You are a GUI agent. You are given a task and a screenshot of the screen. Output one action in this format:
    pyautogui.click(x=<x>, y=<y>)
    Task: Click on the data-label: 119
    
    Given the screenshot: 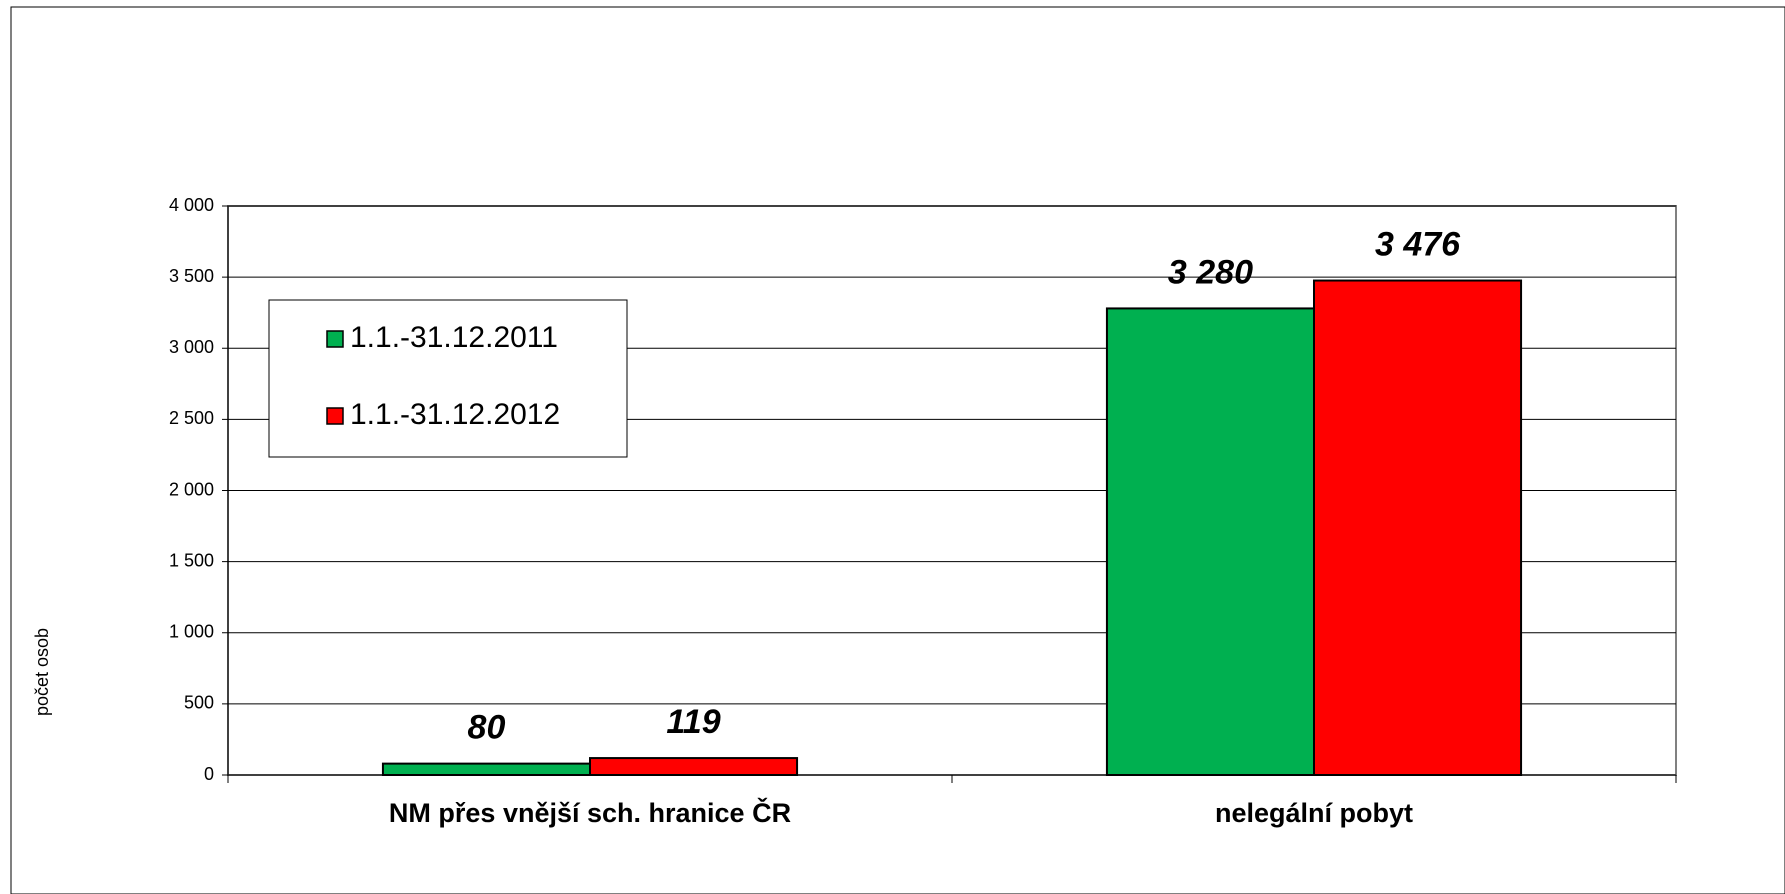 What is the action you would take?
    pyautogui.click(x=693, y=722)
    